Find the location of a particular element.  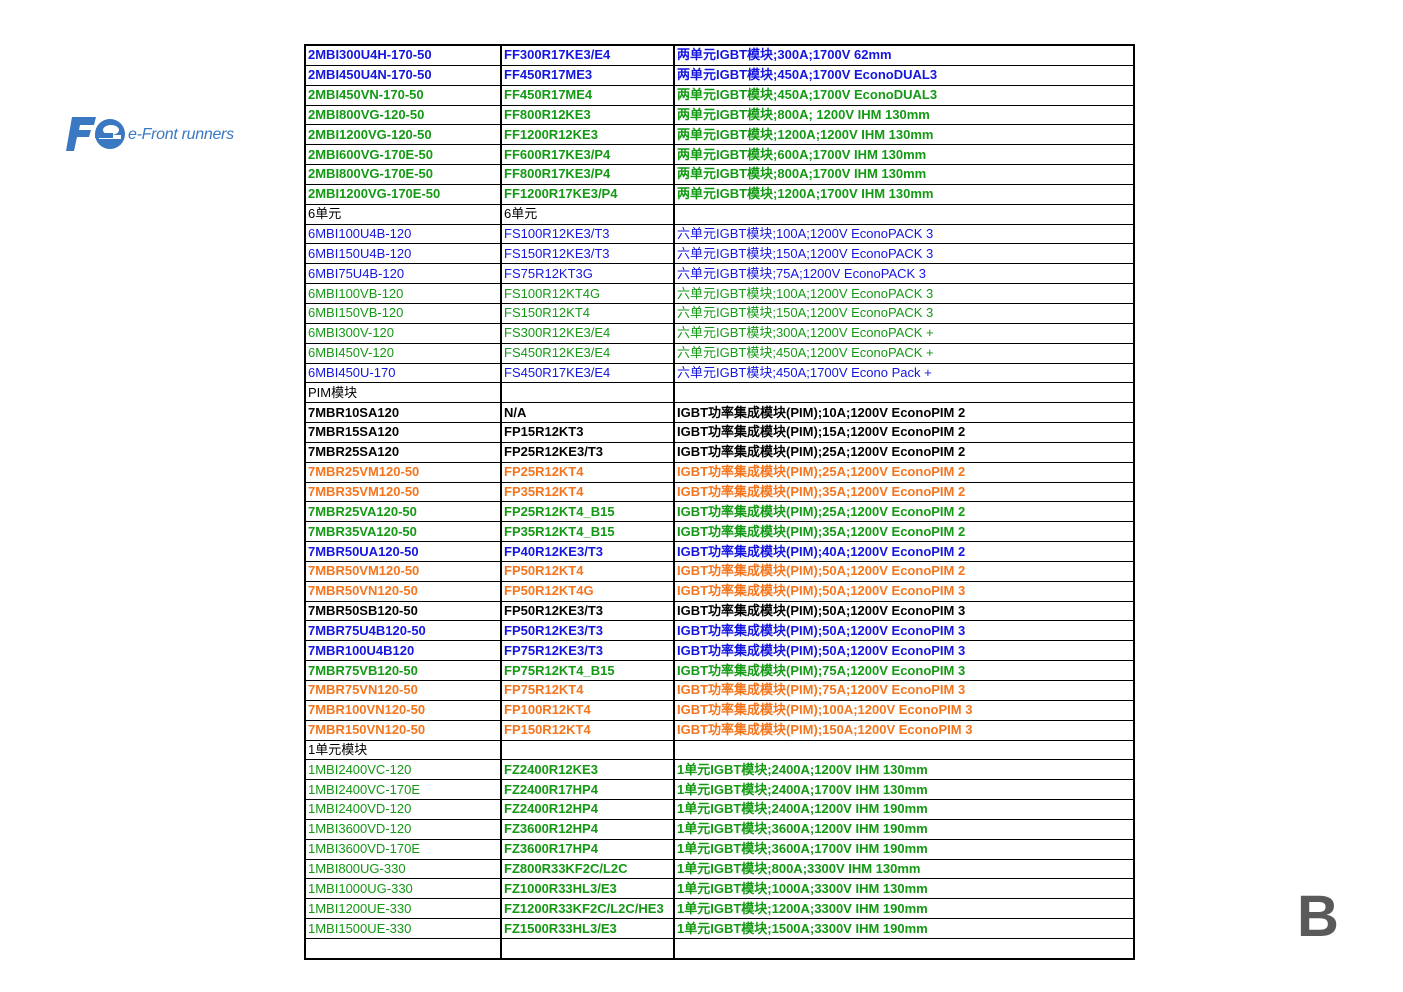

fuji-part-cell: 7MBR25VA120-50 is located at coordinates (403, 512).